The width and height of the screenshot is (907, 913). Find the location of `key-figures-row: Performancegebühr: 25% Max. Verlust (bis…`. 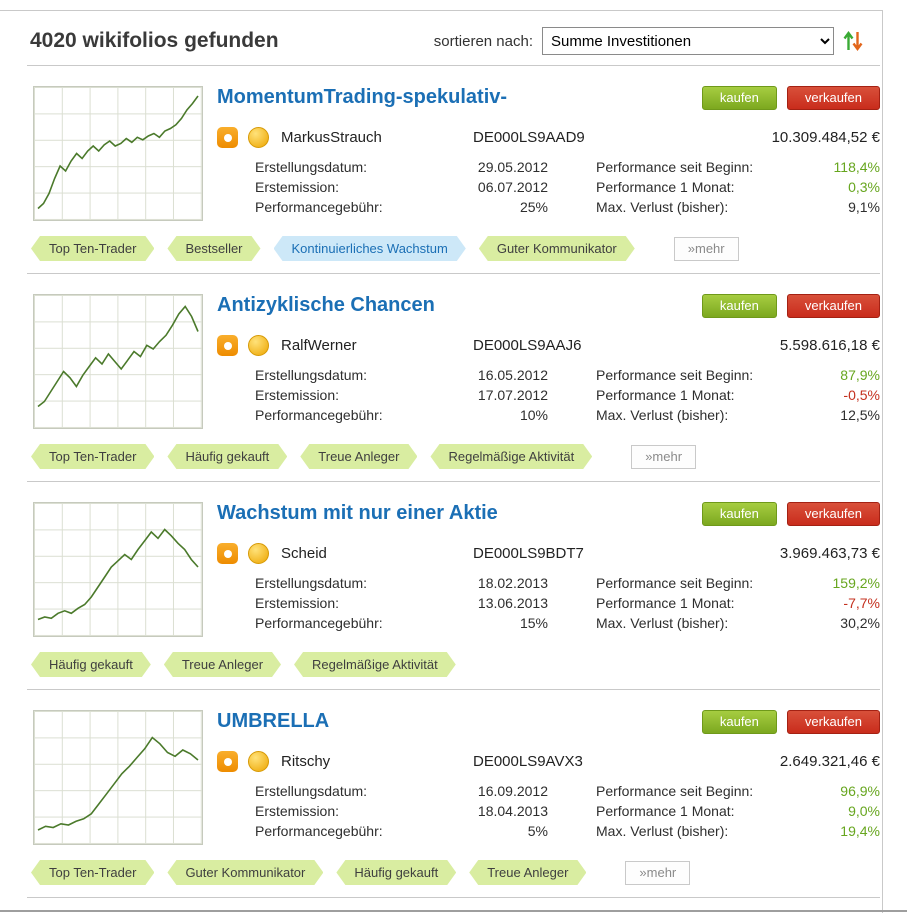

key-figures-row: Performancegebühr: 25% Max. Verlust (bis… is located at coordinates (567, 207).